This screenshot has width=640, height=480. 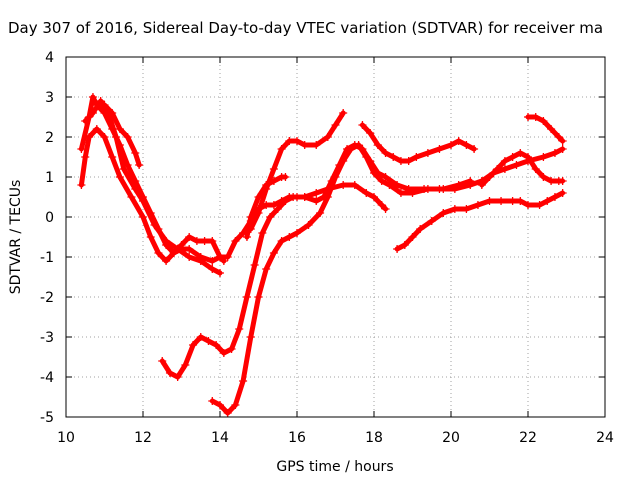 What do you see at coordinates (605, 438) in the screenshot?
I see `x-tick-label: 24` at bounding box center [605, 438].